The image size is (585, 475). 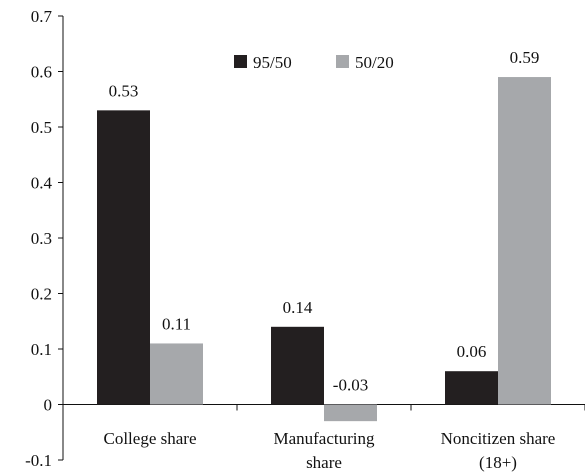 What do you see at coordinates (41, 127) in the screenshot?
I see `y-tick-label: 0.5` at bounding box center [41, 127].